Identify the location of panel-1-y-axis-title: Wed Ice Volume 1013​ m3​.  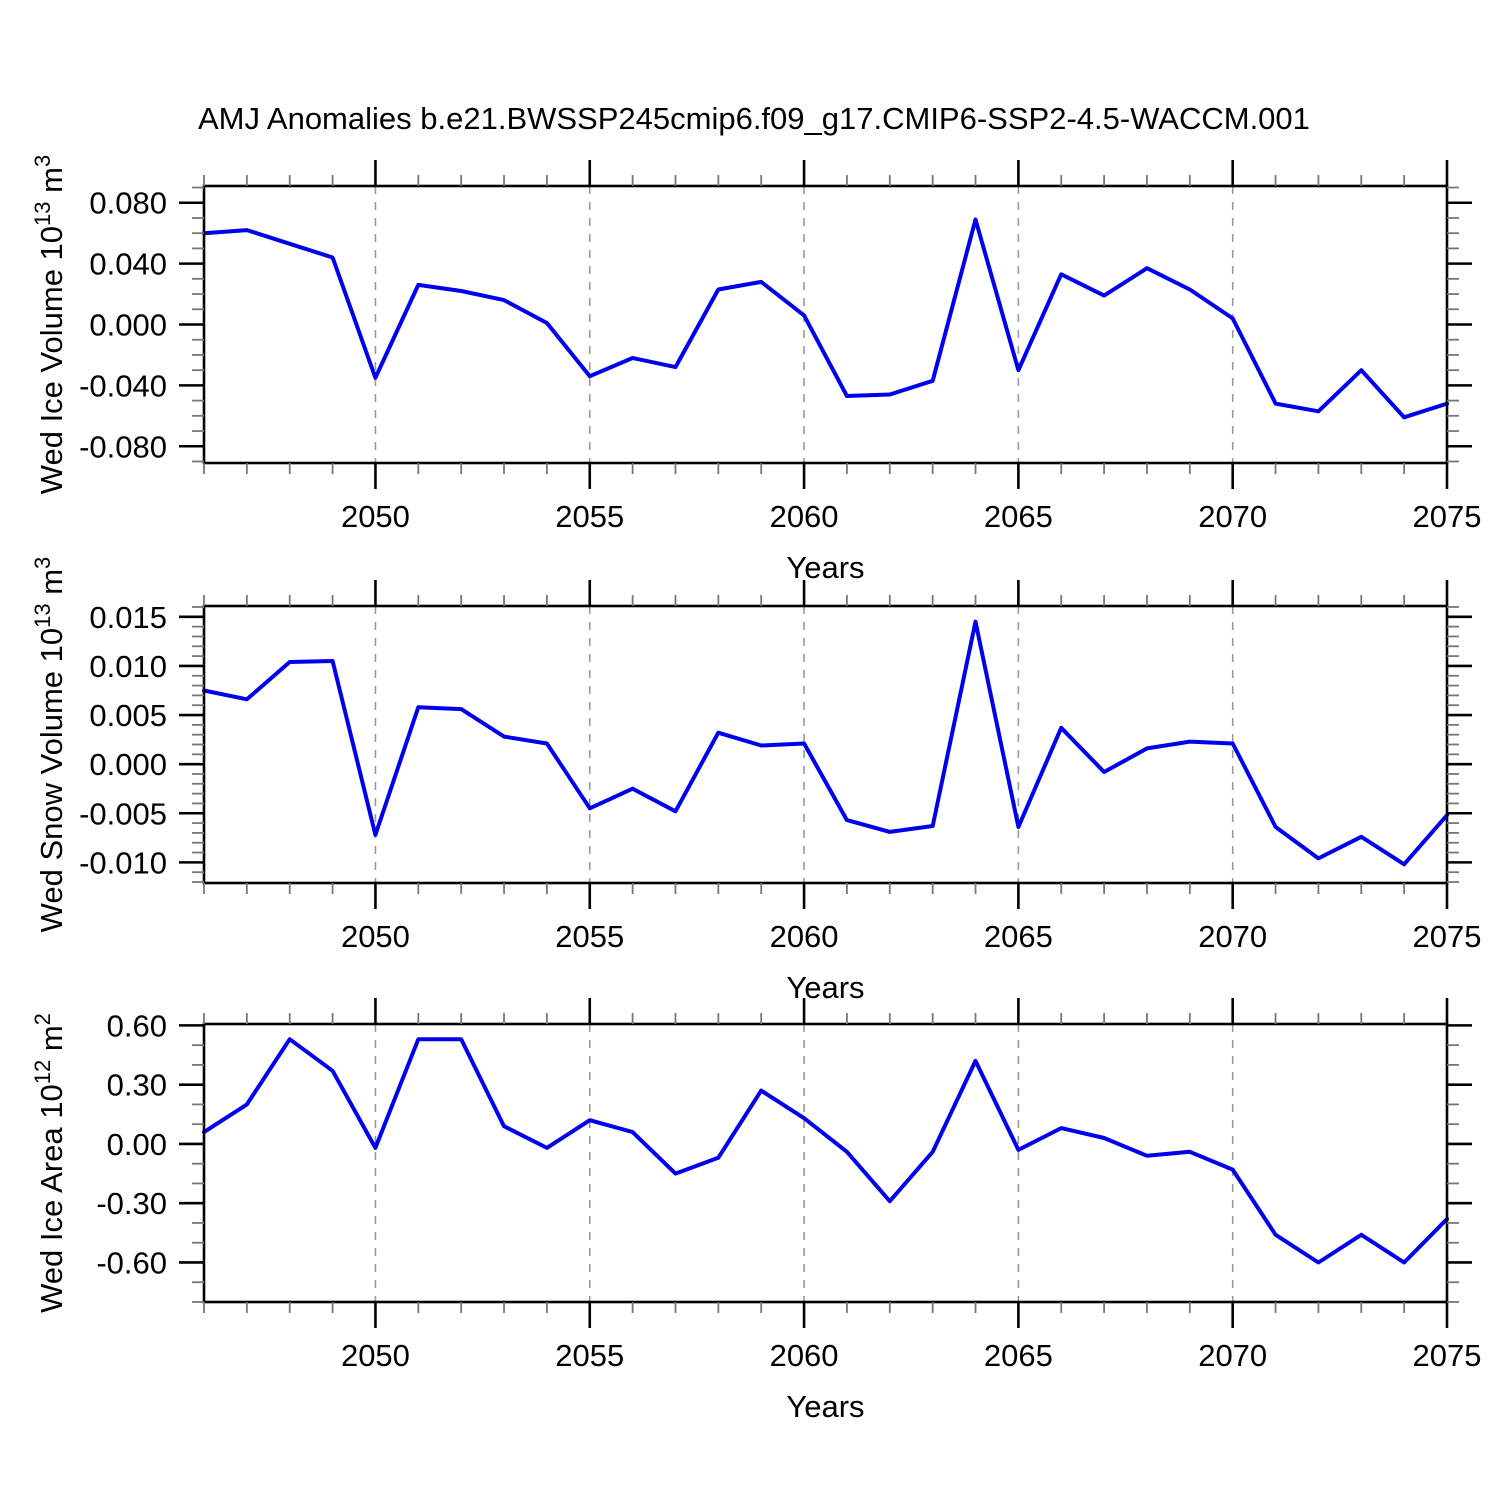
(49, 324).